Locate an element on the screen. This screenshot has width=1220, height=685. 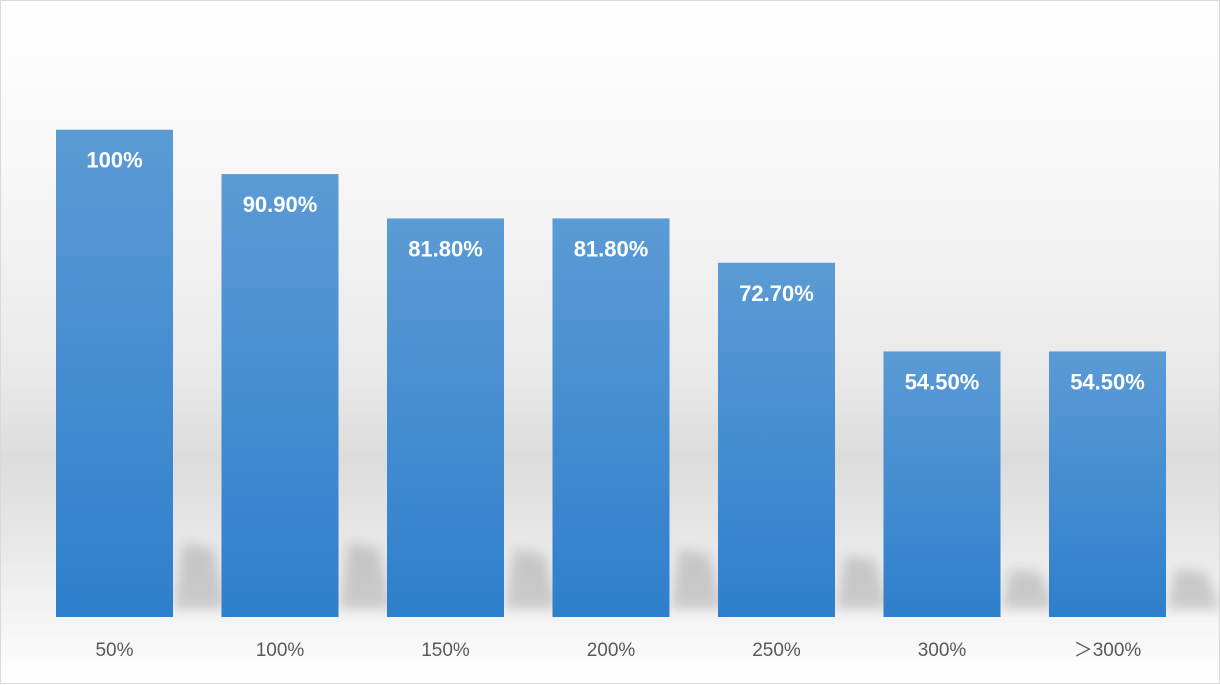
bar-shadows is located at coordinates (696, 576).